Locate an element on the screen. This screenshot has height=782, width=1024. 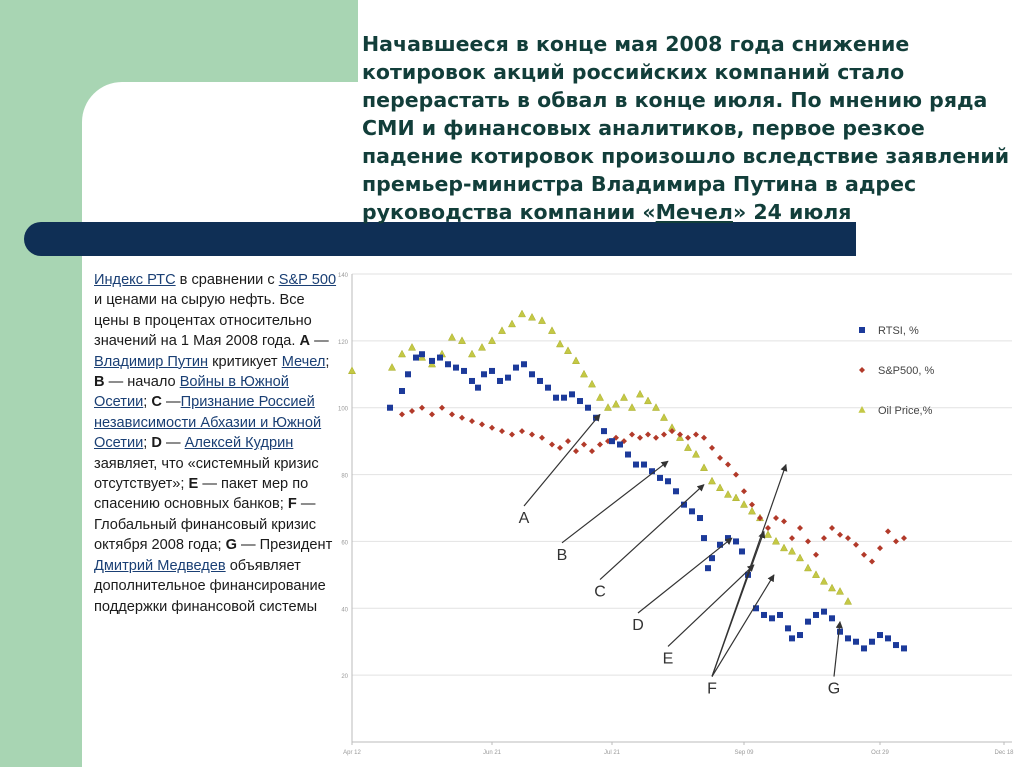
link-sp500: S&P 500 is located at coordinates (307, 280).